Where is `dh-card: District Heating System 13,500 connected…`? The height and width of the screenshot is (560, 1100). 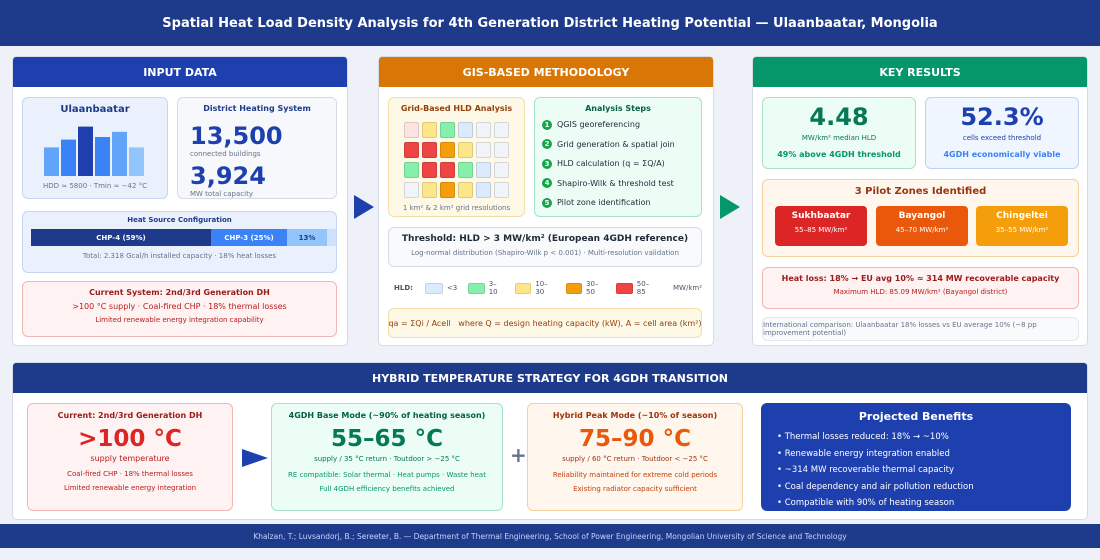
dh-card: District Heating System 13,500 connected… is located at coordinates (257, 148).